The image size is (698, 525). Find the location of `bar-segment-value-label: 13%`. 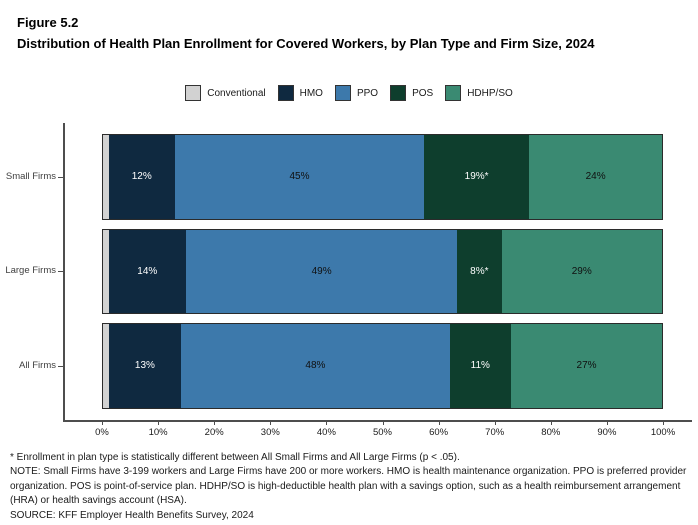

bar-segment-value-label: 13% is located at coordinates (144, 366).